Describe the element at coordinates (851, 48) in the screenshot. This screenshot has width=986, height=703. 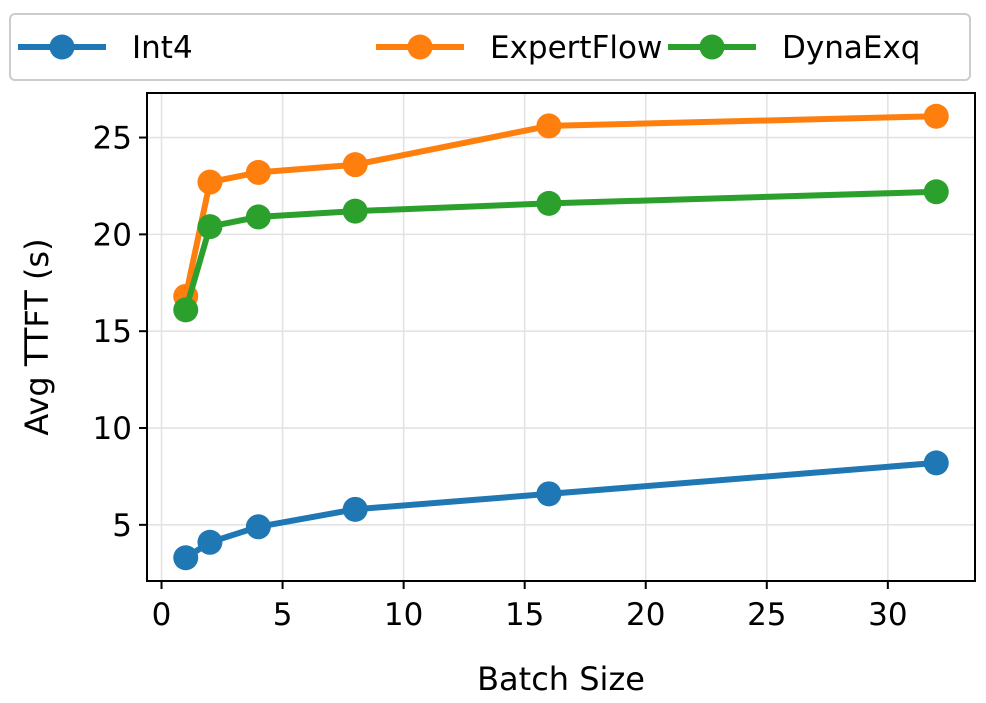
I see `legend-label-dynaexq: DynaExq` at that location.